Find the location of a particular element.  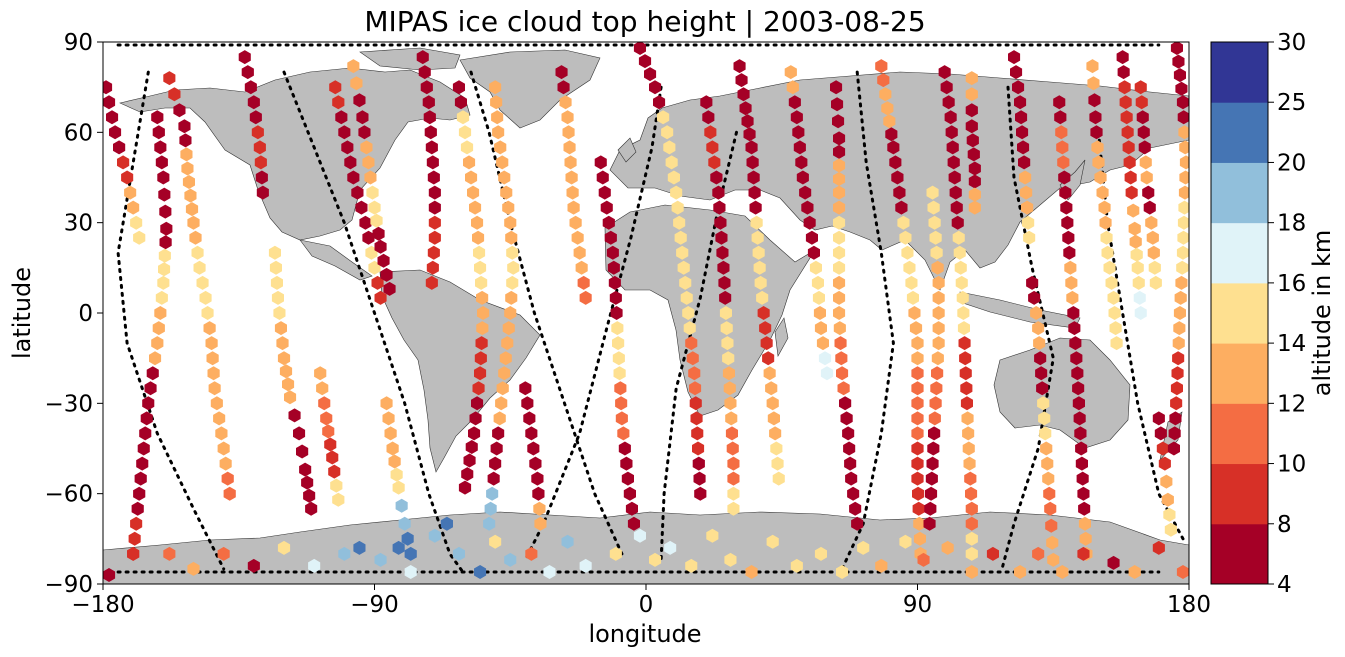

colorbar-segment is located at coordinates (1239, 193).